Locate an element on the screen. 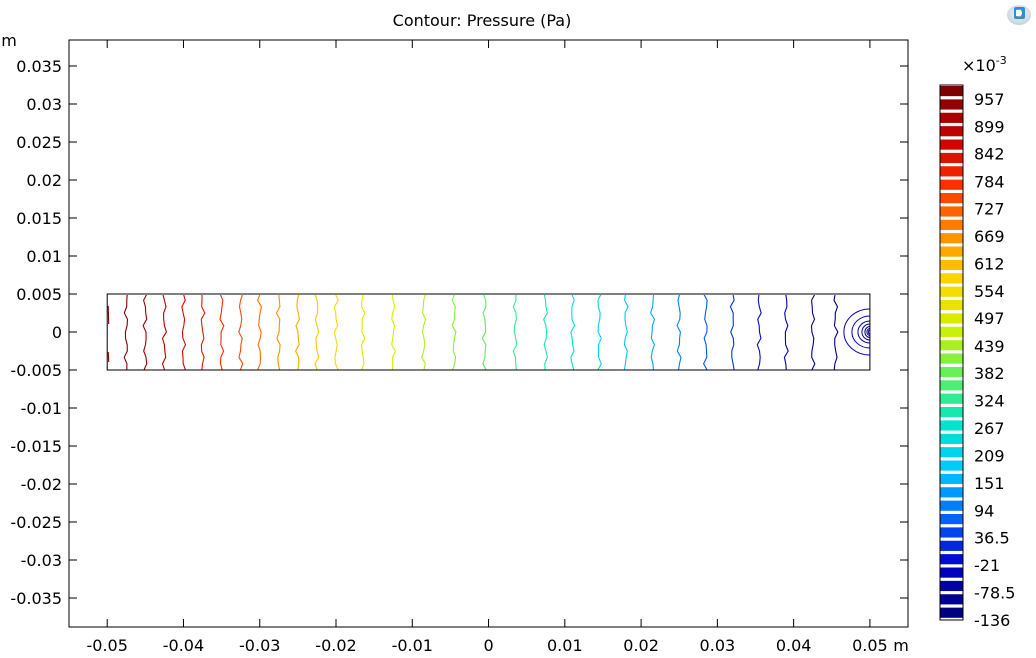  y-tick-label: 0.035 is located at coordinates (39, 66).